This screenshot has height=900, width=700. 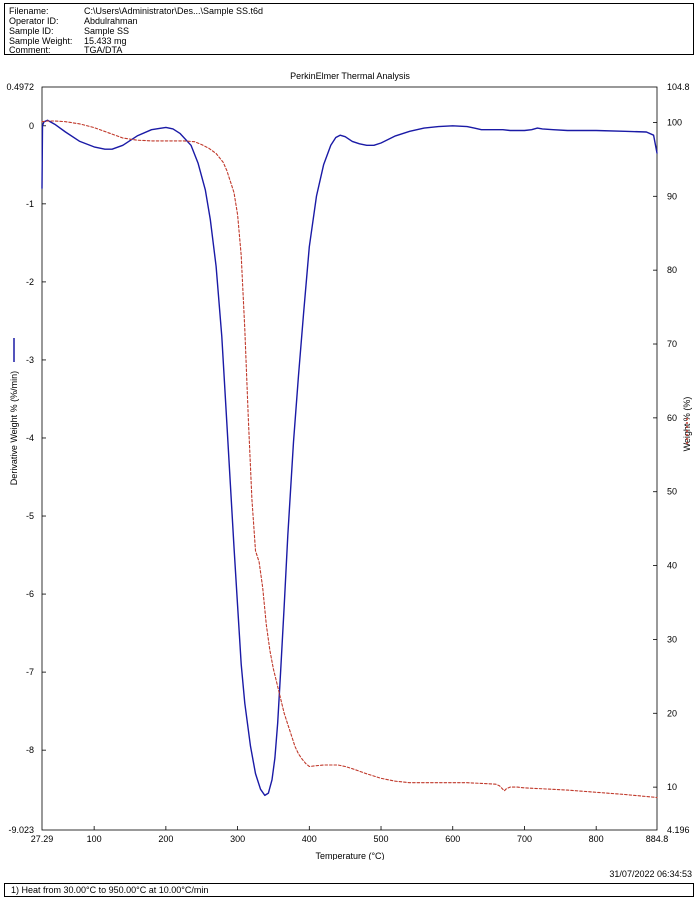 I want to click on y-right-tick-label: 60, so click(x=672, y=418).